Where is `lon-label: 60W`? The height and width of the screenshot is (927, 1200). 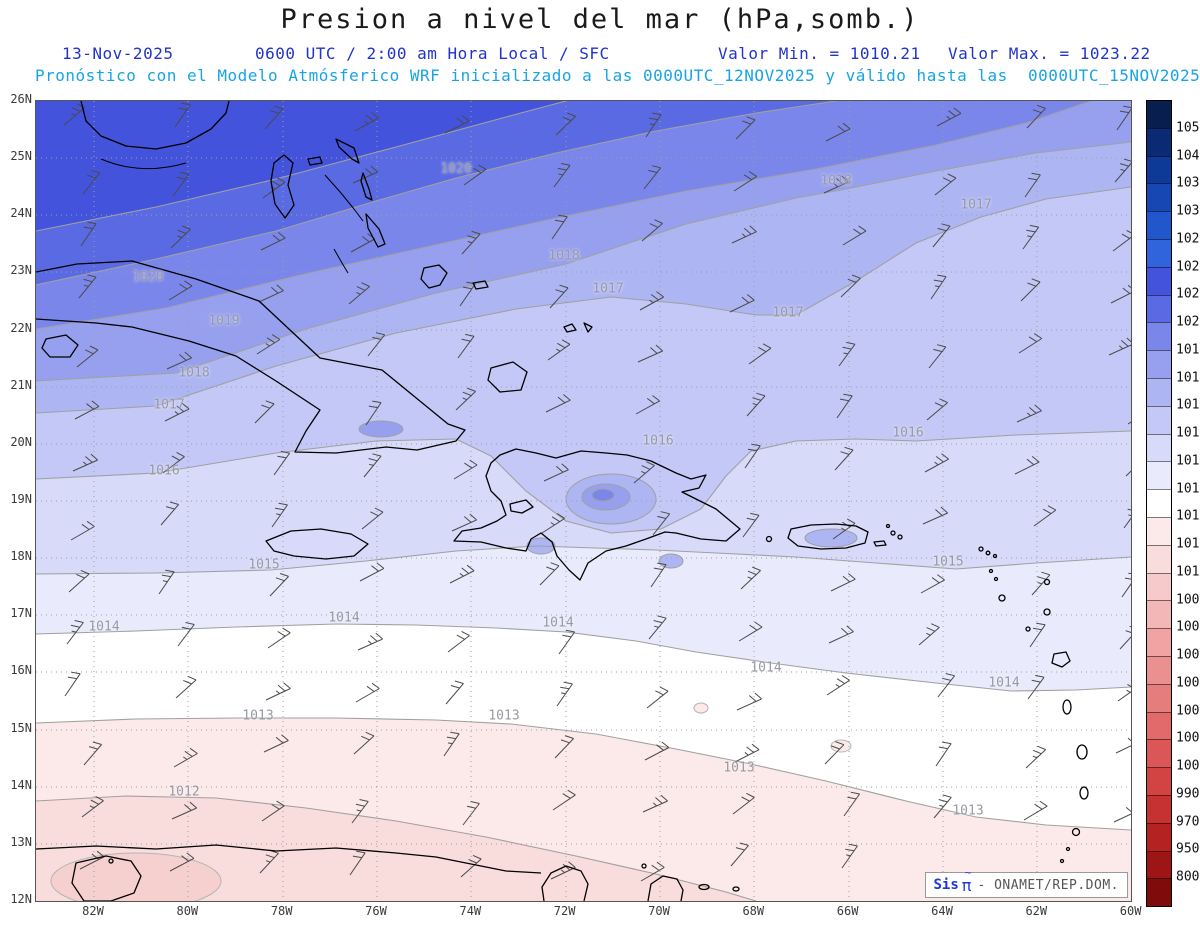
lon-label: 60W is located at coordinates (1130, 911).